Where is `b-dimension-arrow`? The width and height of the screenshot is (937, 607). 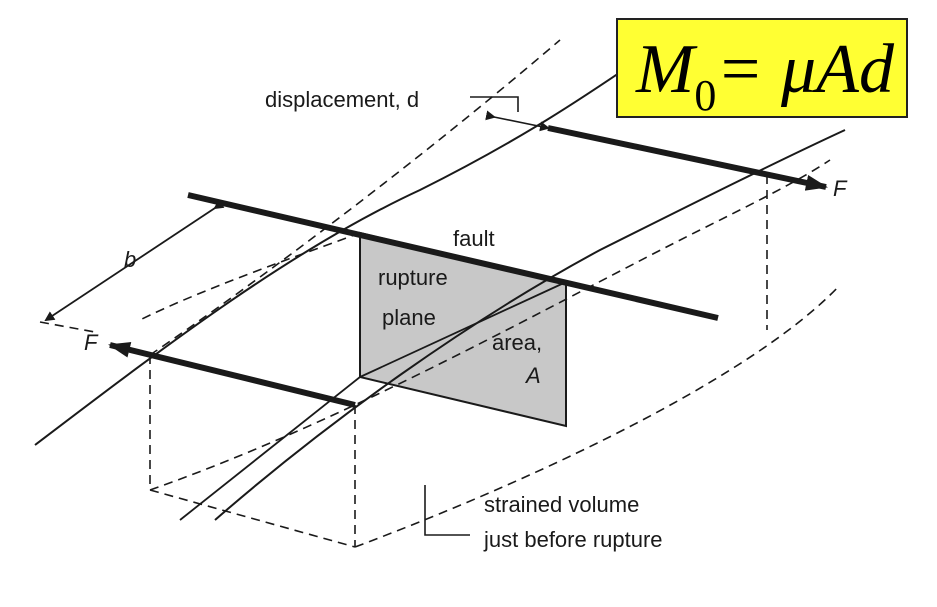 b-dimension-arrow is located at coordinates (134, 260).